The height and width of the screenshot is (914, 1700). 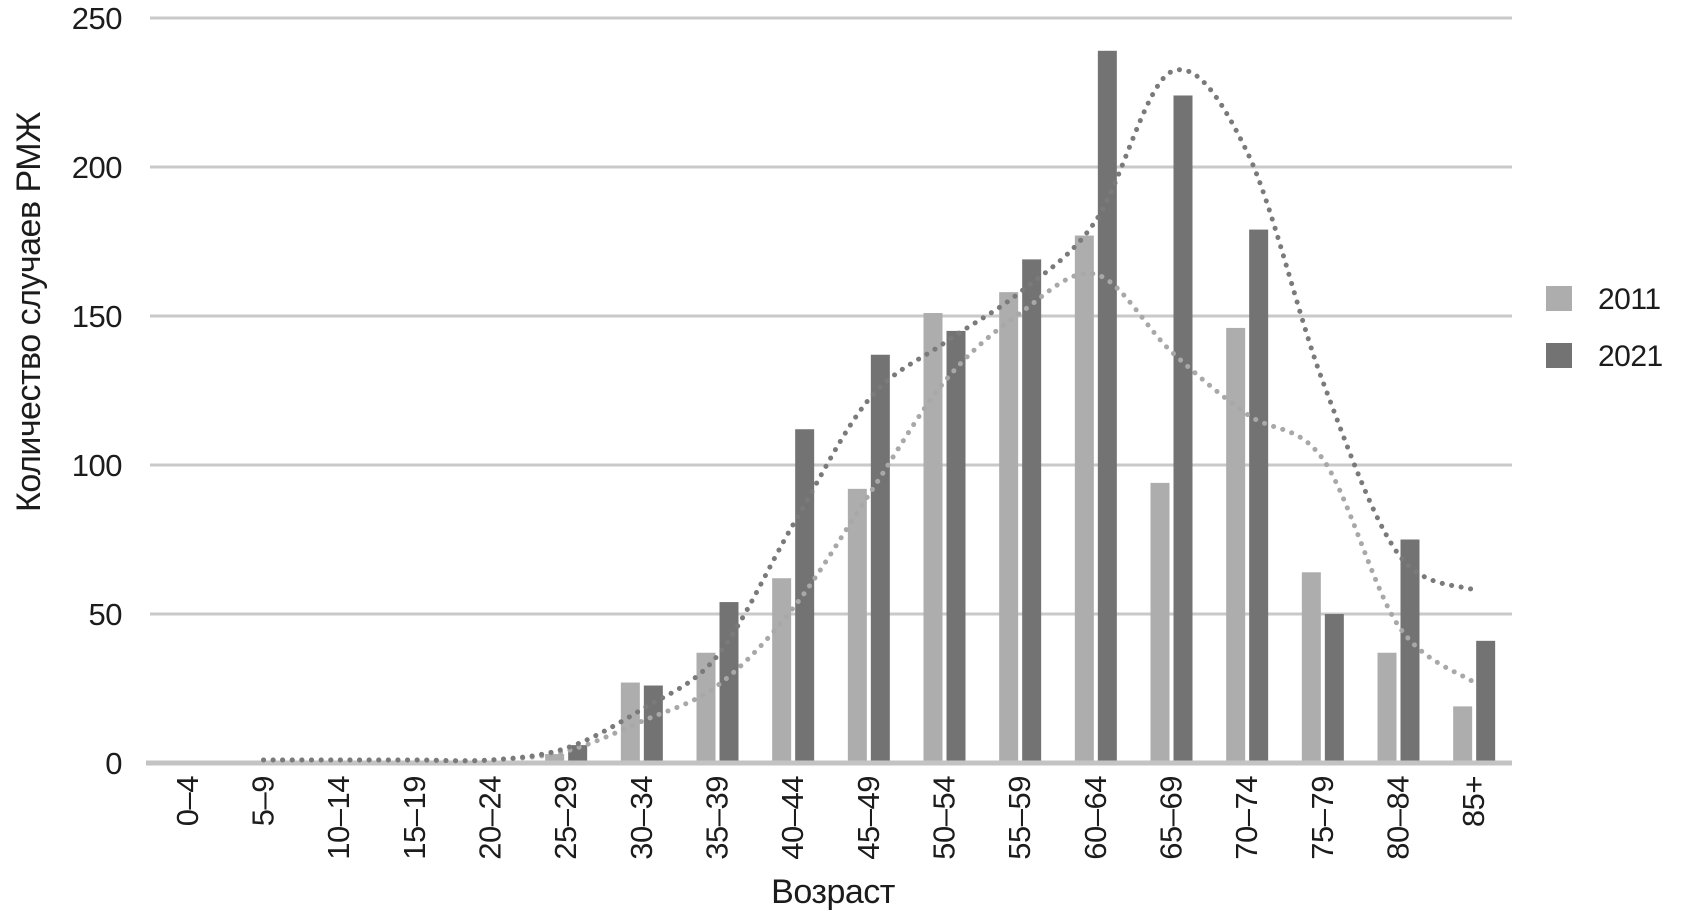 I want to click on bar-2021-55–59, so click(x=1032, y=511).